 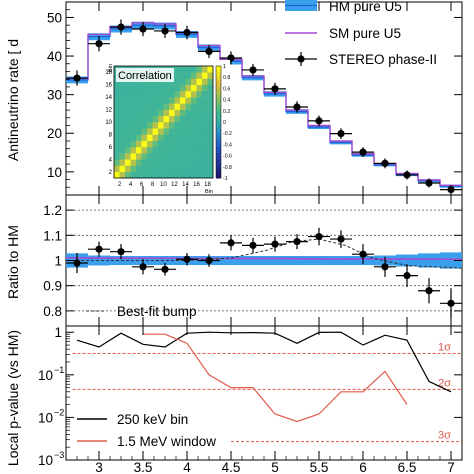 What do you see at coordinates (152, 419) in the screenshot?
I see `legend-label-250kev: 250 keV bin` at bounding box center [152, 419].